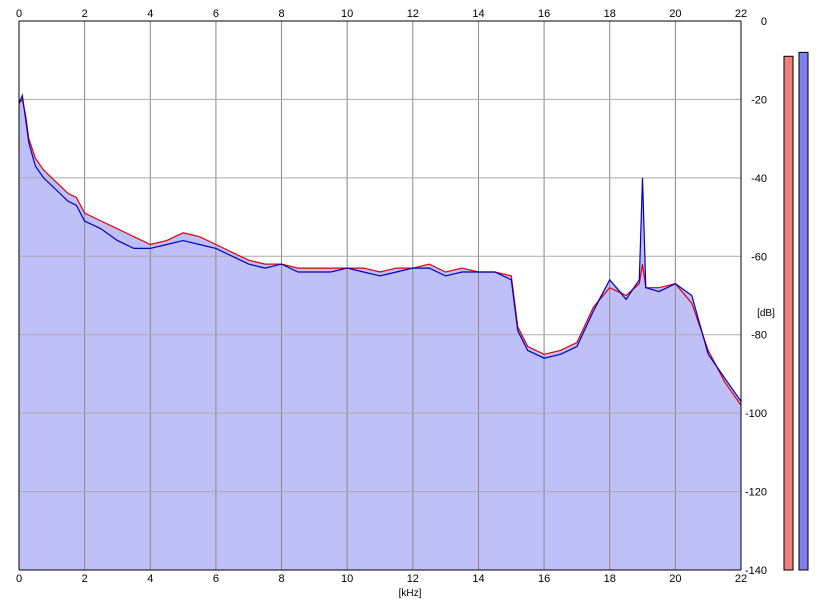  I want to click on x-tick-label-top-0: 0, so click(19, 14).